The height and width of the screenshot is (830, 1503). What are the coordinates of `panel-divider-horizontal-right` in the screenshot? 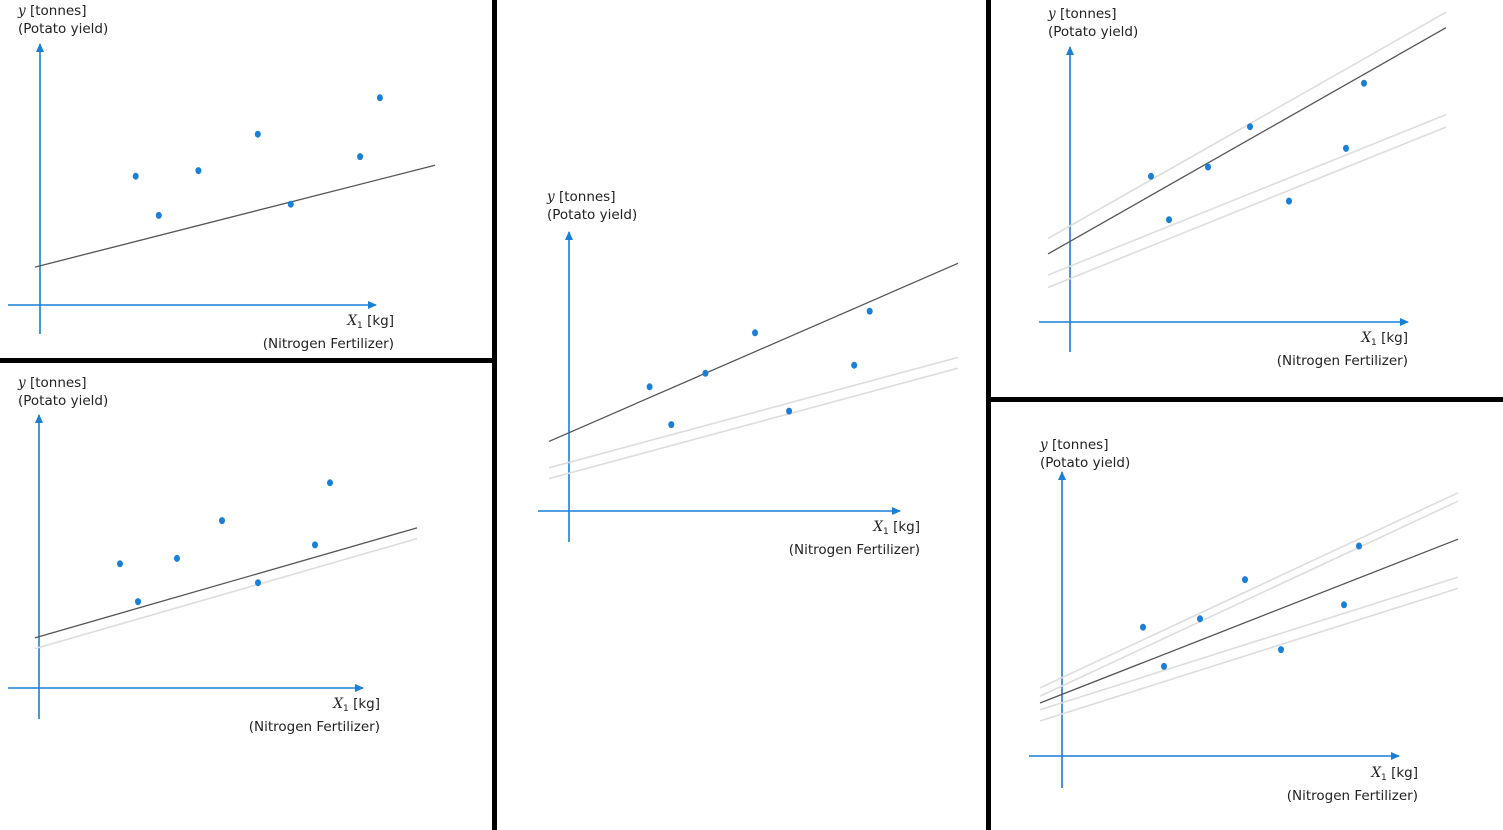 It's located at (1247, 399).